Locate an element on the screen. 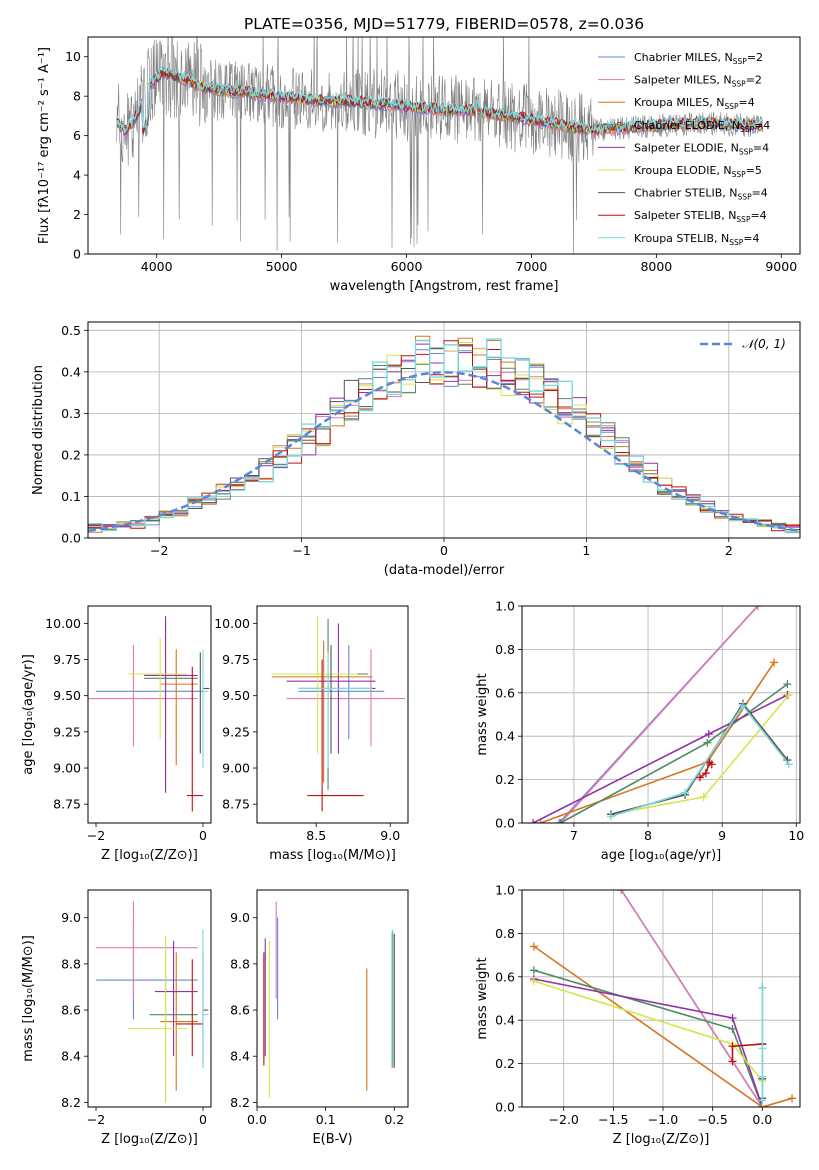  x-axis-label: age [log₁₀(age/yr)] is located at coordinates (661, 855).